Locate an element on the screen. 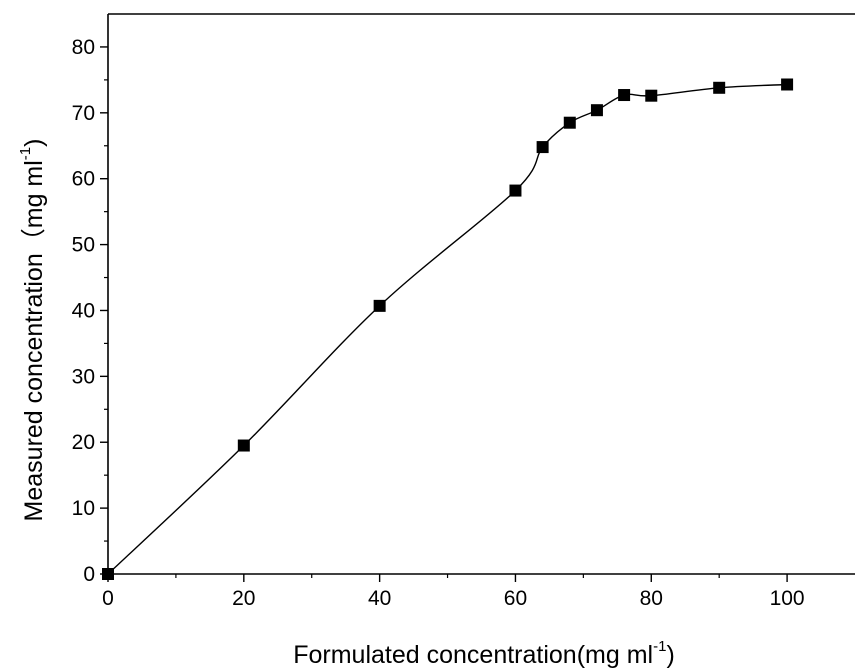  y-tick-label: 50 is located at coordinates (83, 245).